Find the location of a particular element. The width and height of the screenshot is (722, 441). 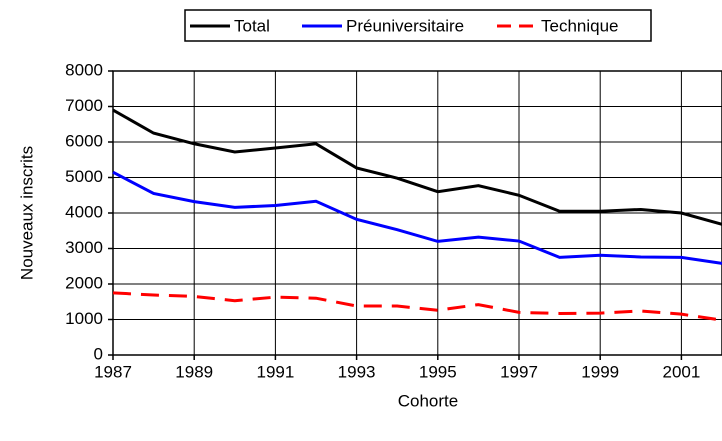

x-tick-label: 1995 is located at coordinates (438, 371).